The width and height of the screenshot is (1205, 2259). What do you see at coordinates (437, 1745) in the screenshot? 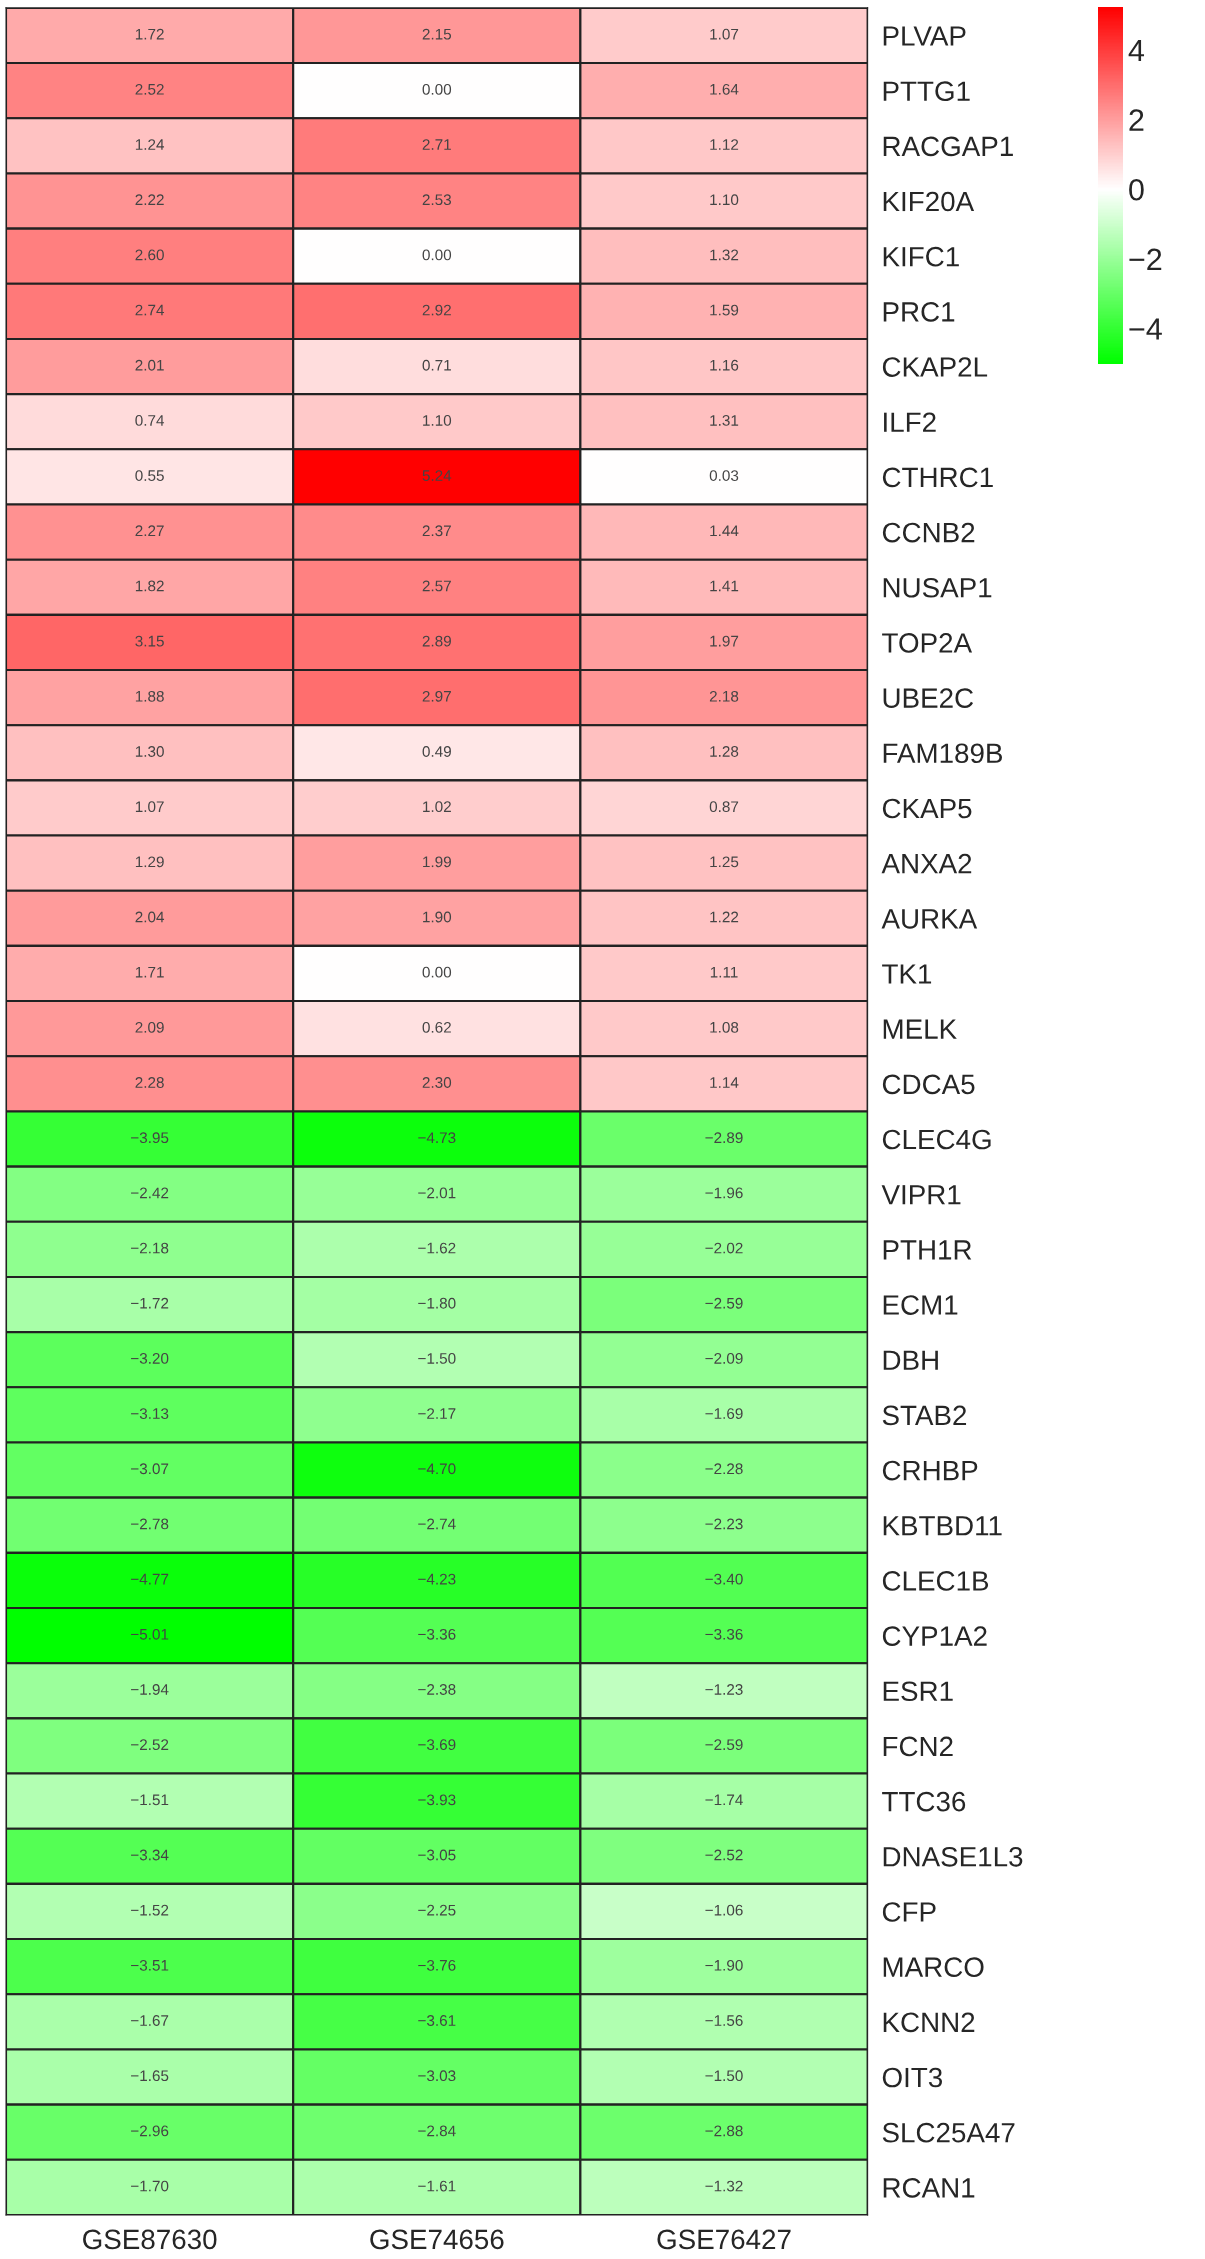
I see `data-label: −3.69` at bounding box center [437, 1745].